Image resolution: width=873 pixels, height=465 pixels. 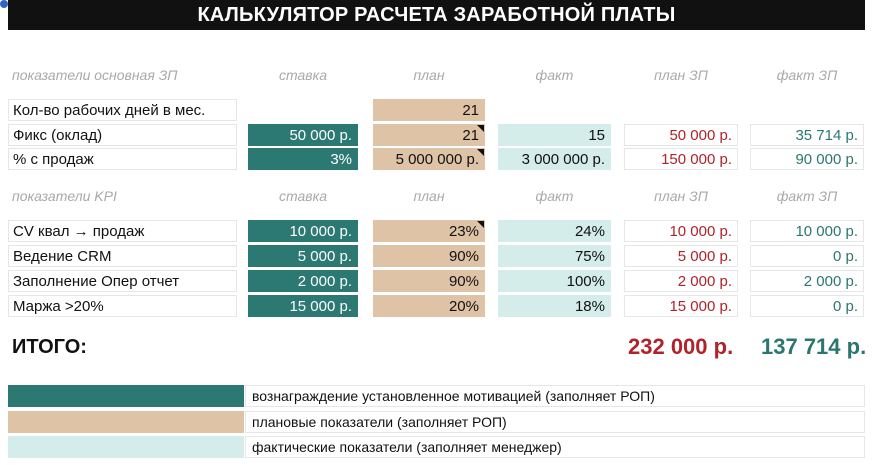 I want to click on fact-zp-cell-crm: 0 р., so click(x=807, y=256).